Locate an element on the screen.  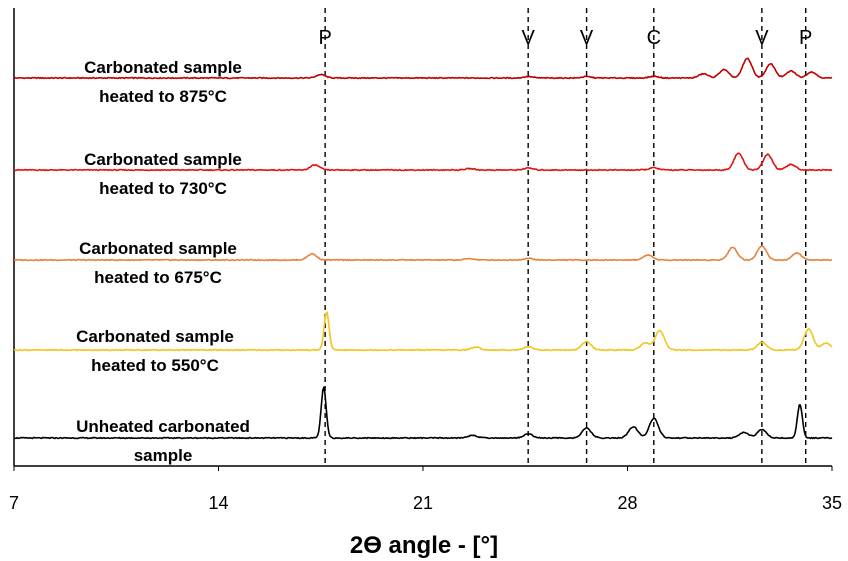
x-tick-label: 35 is located at coordinates (832, 503).